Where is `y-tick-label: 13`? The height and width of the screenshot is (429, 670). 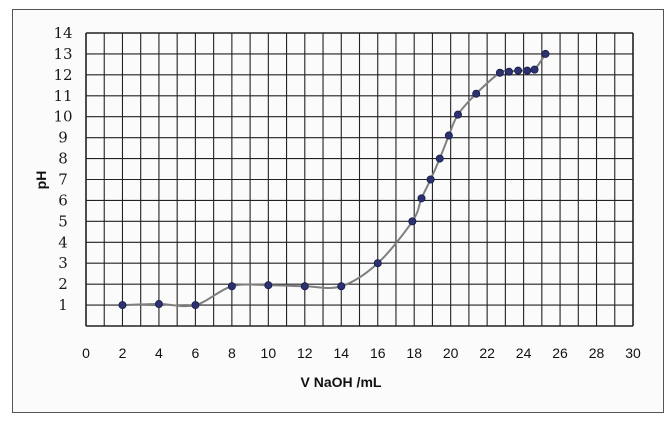 y-tick-label: 13 is located at coordinates (62, 54).